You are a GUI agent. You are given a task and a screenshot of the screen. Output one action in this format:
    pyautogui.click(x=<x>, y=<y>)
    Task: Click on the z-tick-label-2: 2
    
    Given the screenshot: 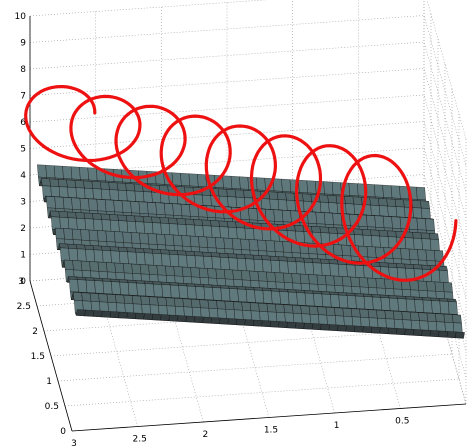 What is the action you would take?
    pyautogui.click(x=23, y=229)
    